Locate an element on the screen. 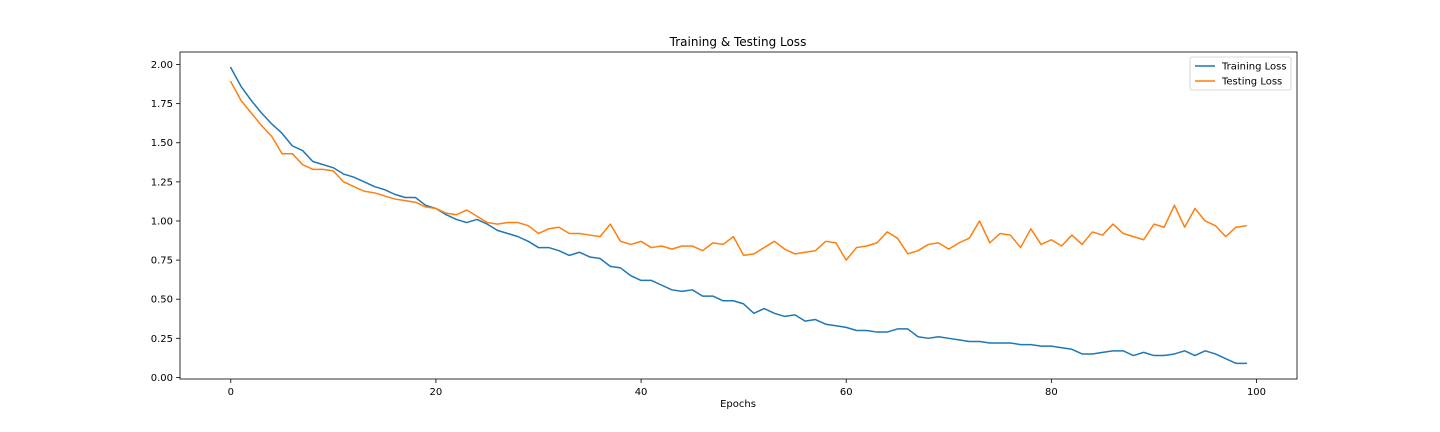 The width and height of the screenshot is (1440, 432). legend-box is located at coordinates (1240, 73).